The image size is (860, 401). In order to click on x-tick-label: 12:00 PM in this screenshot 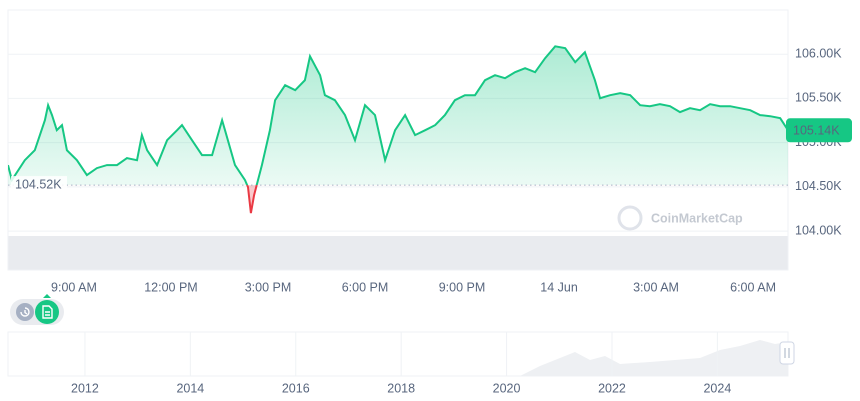, I will do `click(171, 287)`.